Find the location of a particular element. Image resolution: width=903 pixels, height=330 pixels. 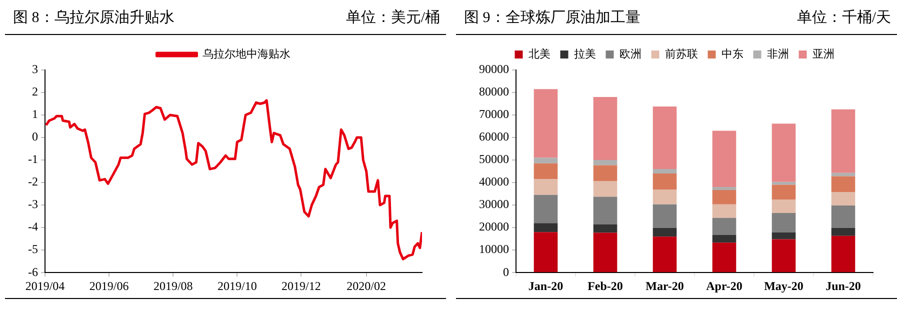

x-tick-label: 2019/10 is located at coordinates (237, 285).